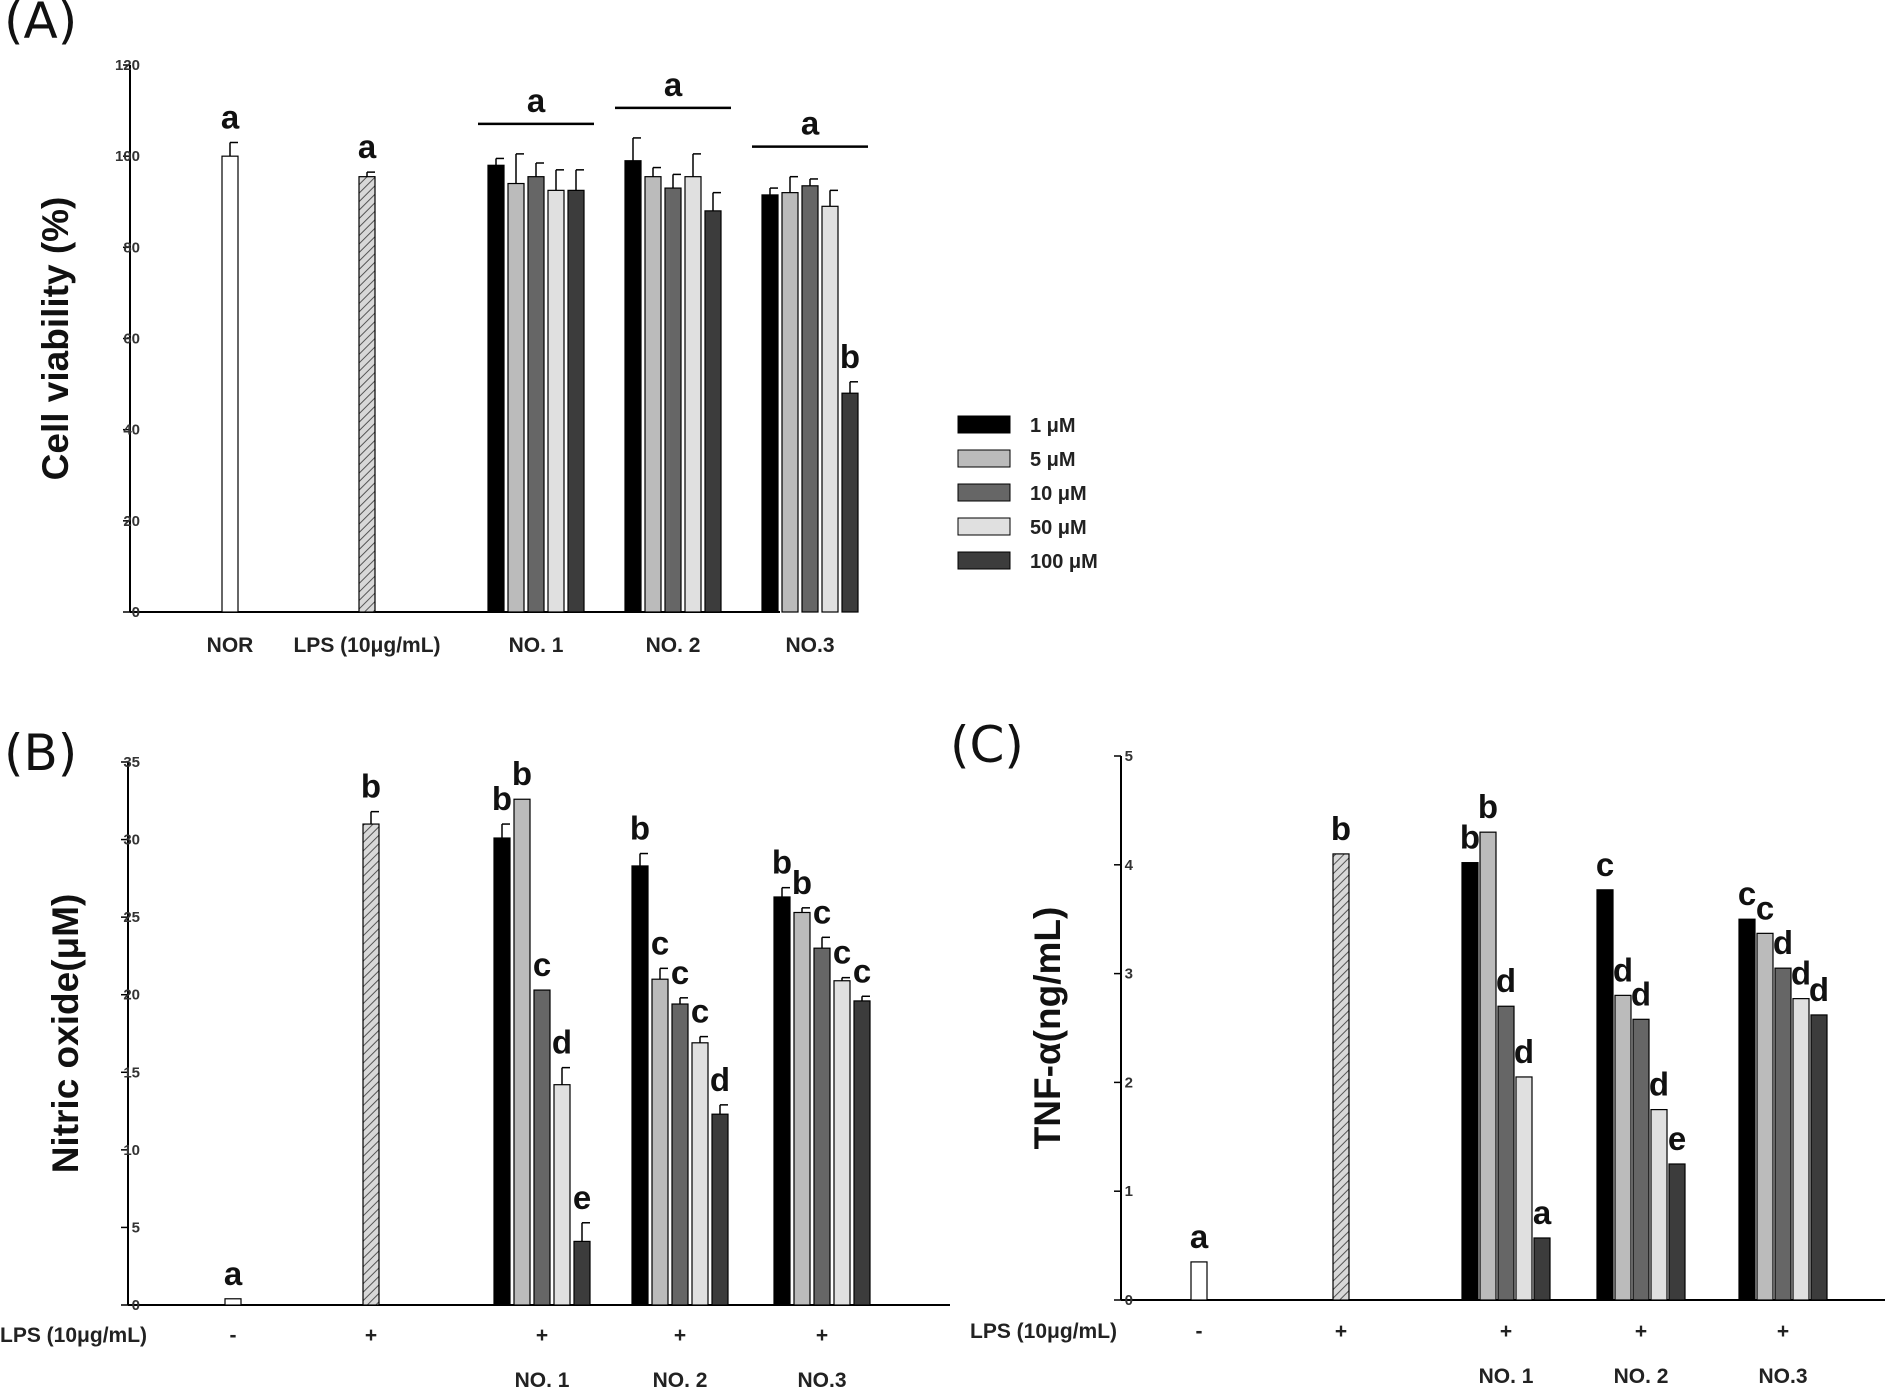  What do you see at coordinates (1047, 1028) in the screenshot?
I see `y-axis-label: TNF-α(ng/mL)` at bounding box center [1047, 1028].